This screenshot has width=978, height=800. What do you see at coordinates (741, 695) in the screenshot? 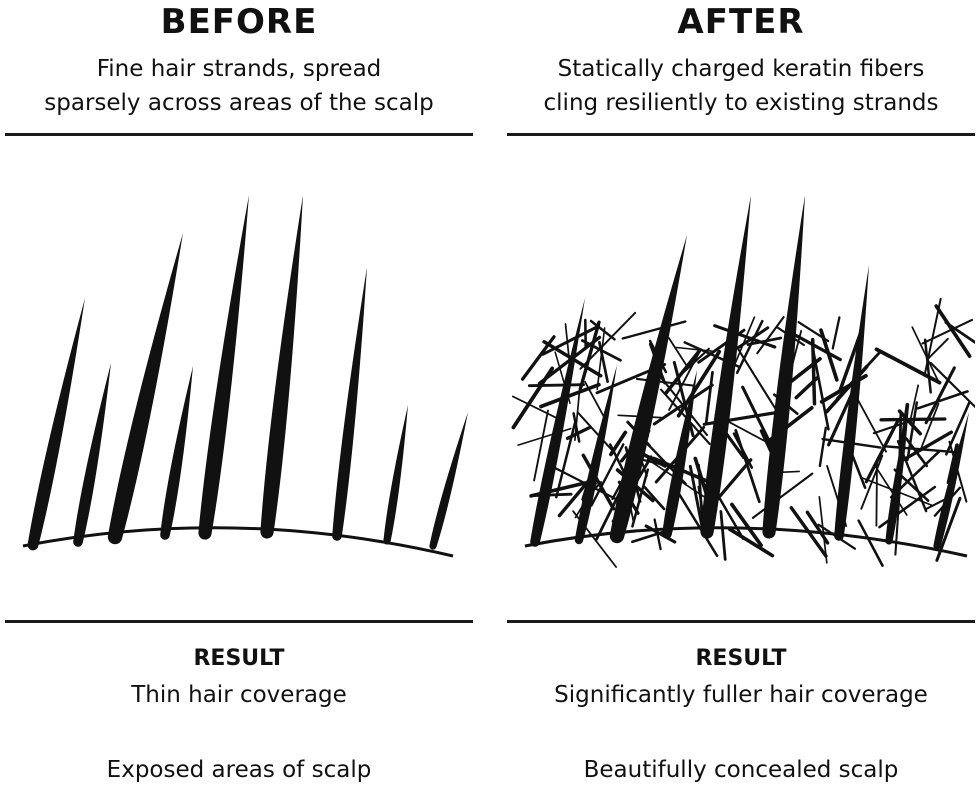
I see `after-result-line-1: Significantly fuller hair coverage` at bounding box center [741, 695].